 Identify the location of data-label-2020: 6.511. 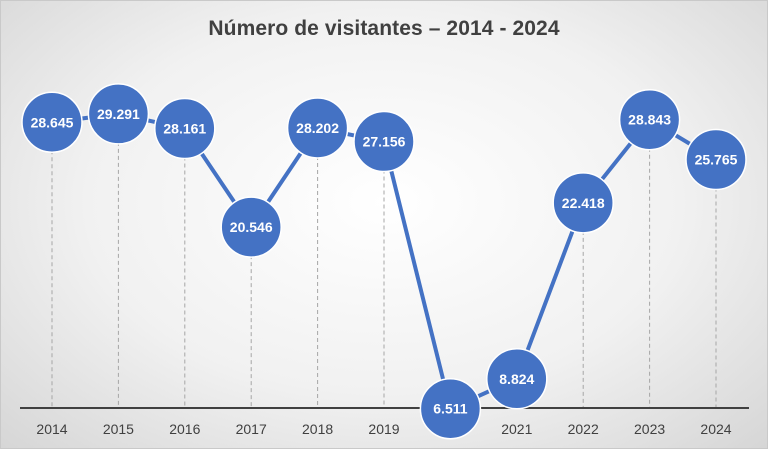
(450, 409).